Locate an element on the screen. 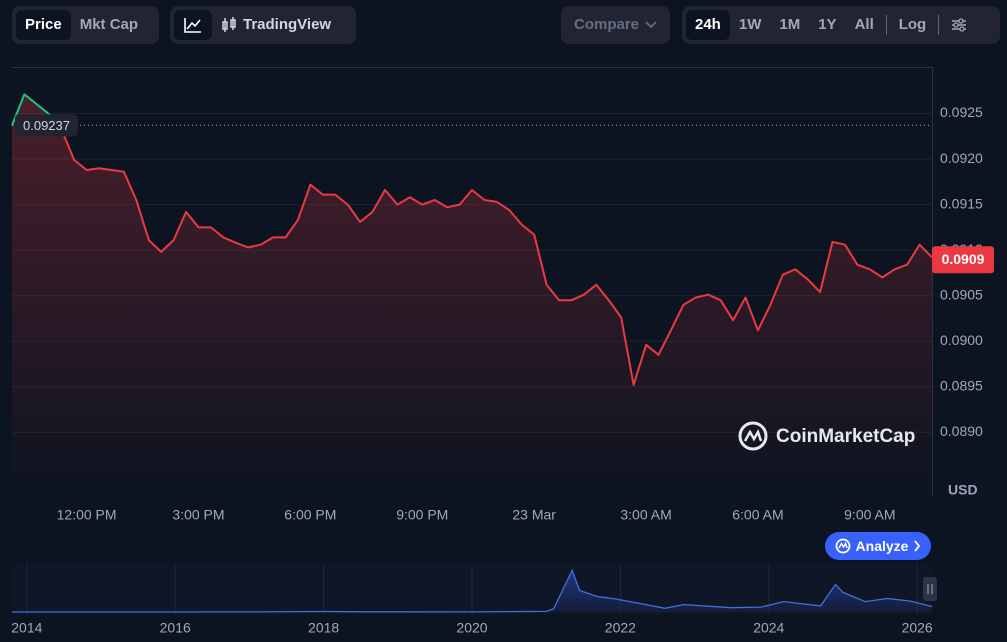 The image size is (1007, 642). y-tick-label: 0.0895 is located at coordinates (961, 385).